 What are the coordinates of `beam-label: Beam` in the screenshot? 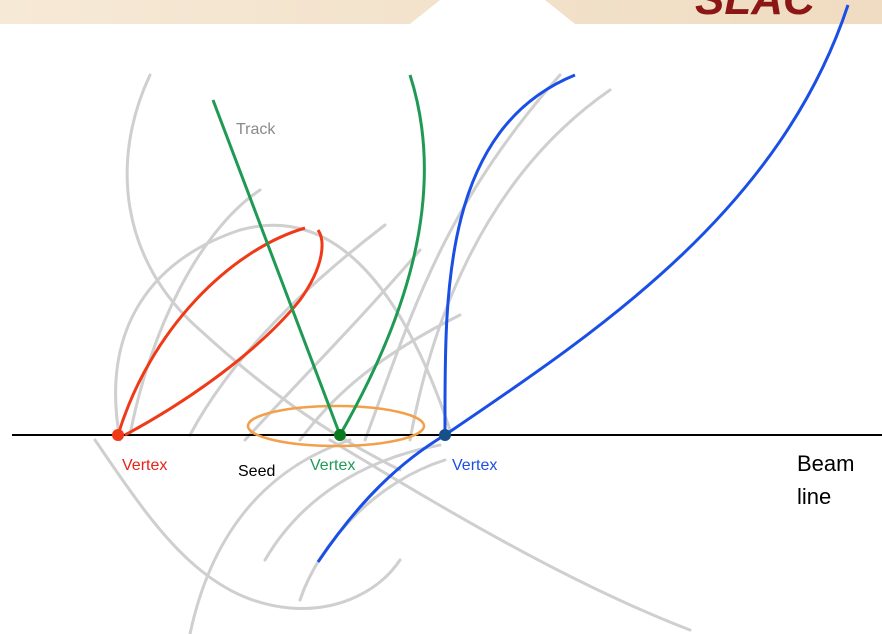 It's located at (825, 463).